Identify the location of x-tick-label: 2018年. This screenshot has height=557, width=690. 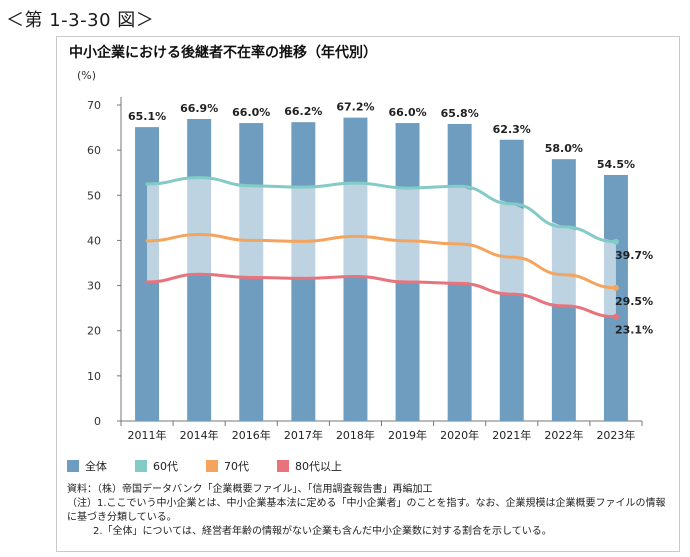
(355, 435).